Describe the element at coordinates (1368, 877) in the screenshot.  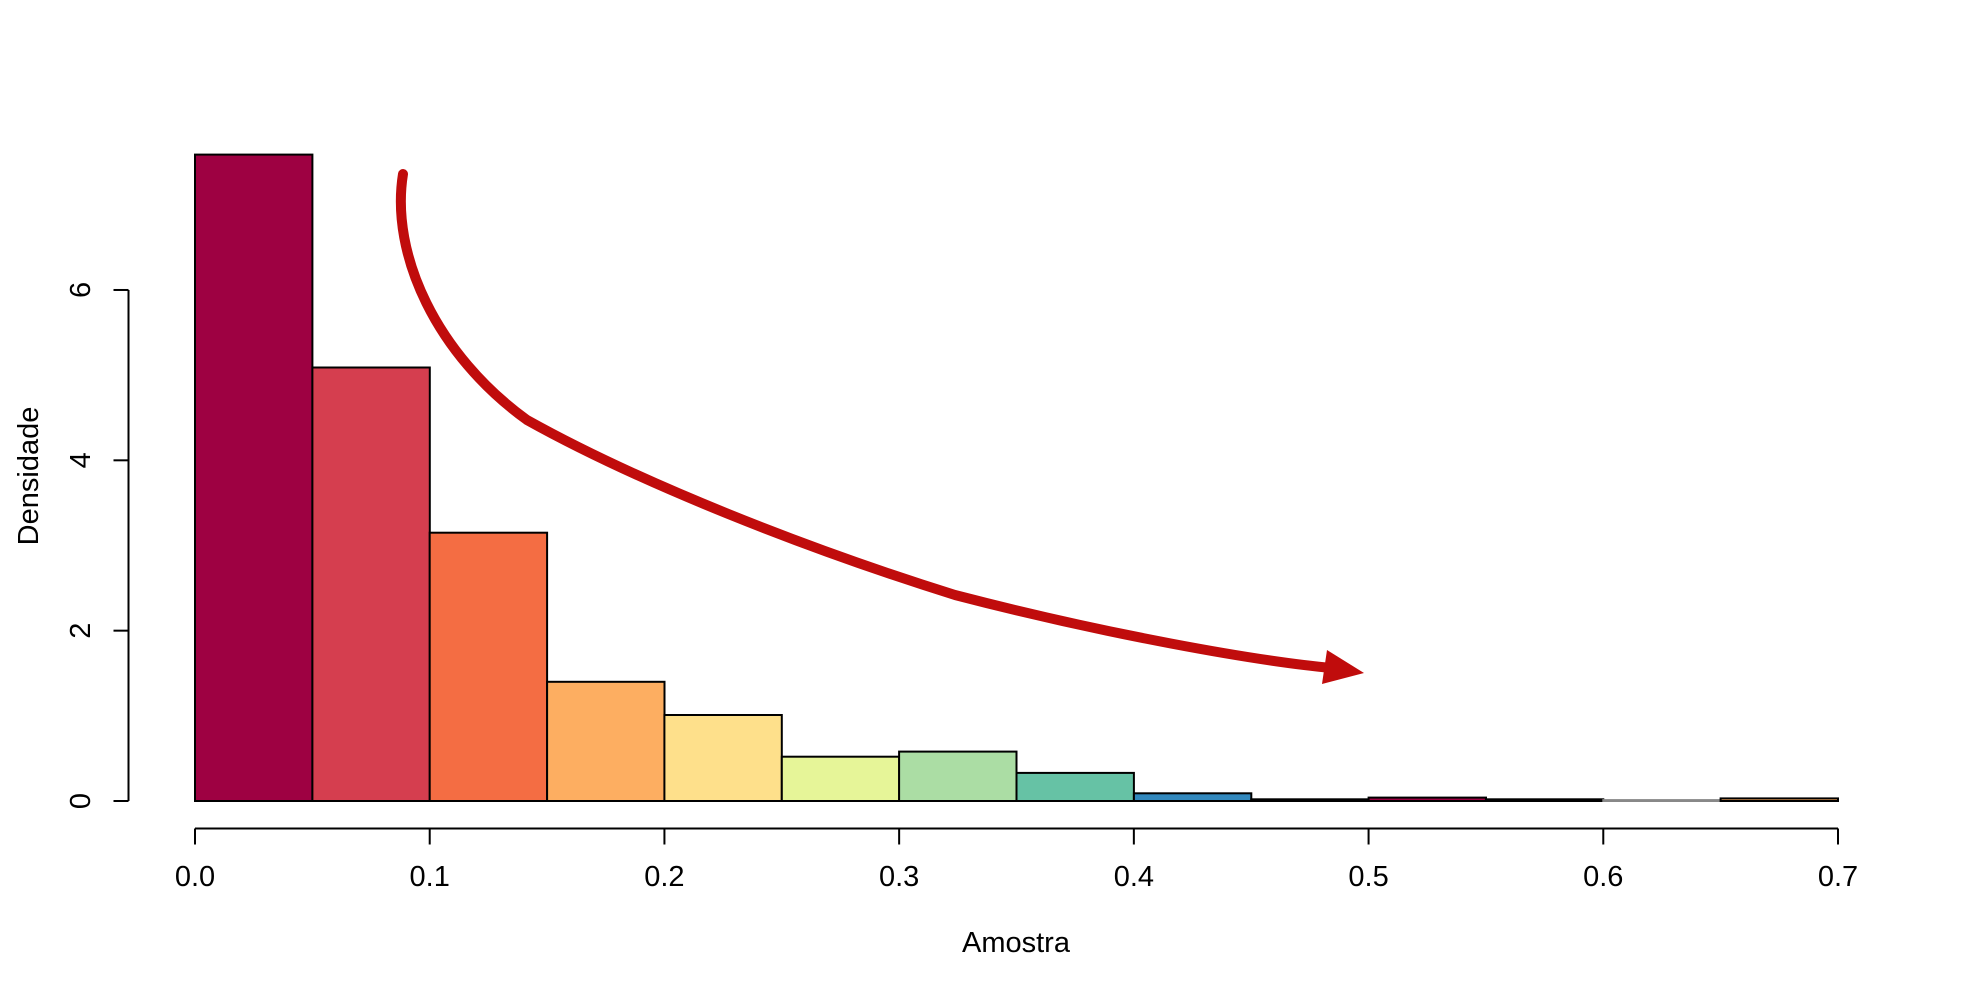
I see `x-tick-label: 0.5` at that location.